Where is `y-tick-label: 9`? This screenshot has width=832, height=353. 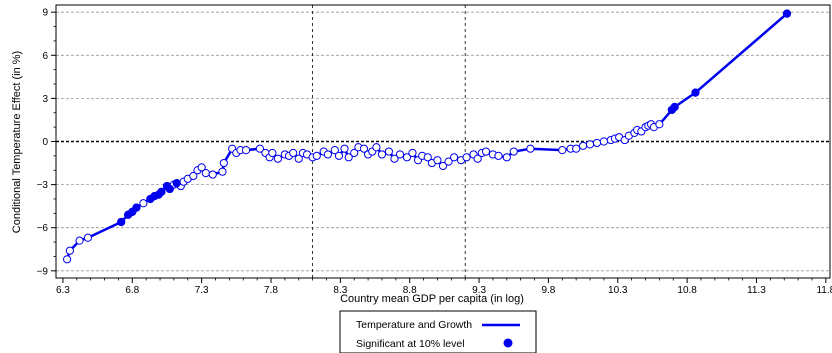 y-tick-label: 9 is located at coordinates (45, 13).